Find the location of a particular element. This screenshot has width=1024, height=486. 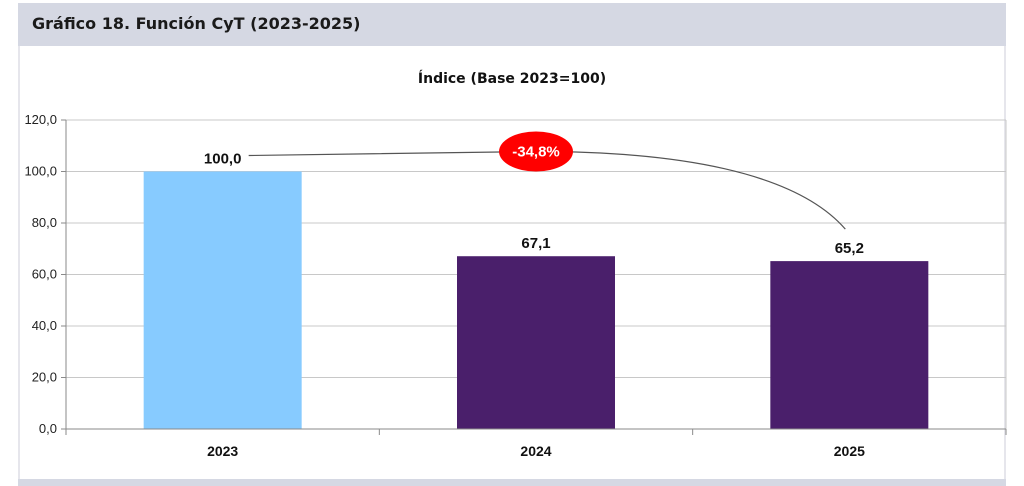

change-annotation: -34,8% is located at coordinates (547, 180).